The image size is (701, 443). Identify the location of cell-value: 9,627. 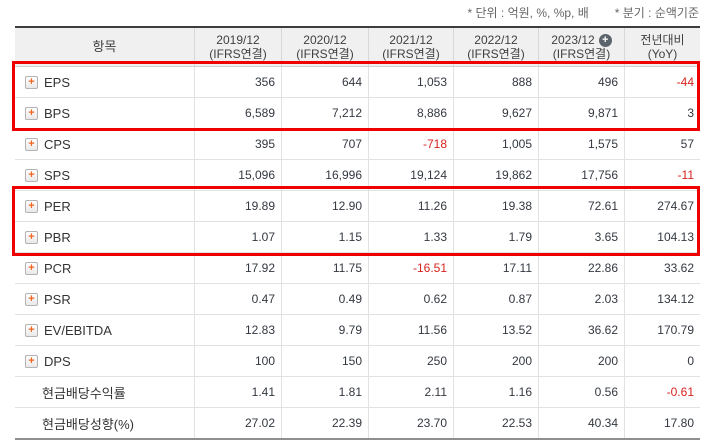
(495, 113).